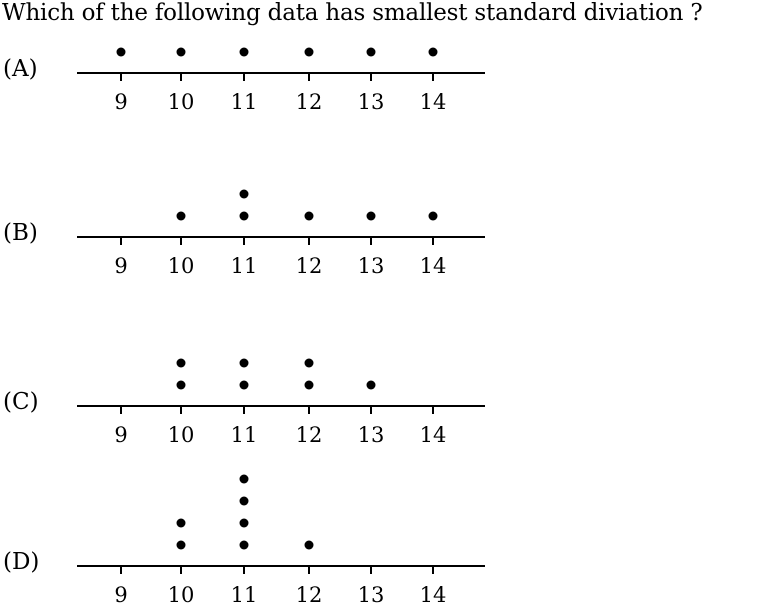 This screenshot has width=776, height=607. I want to click on option-label: (C), so click(21, 402).